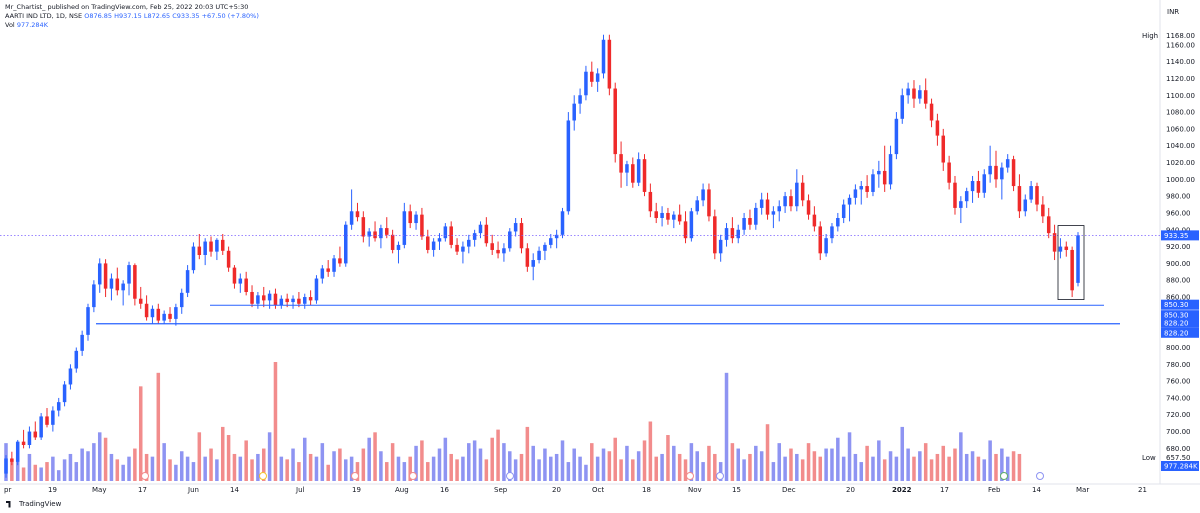  I want to click on y-tick-label: 1060.00, so click(1180, 129).